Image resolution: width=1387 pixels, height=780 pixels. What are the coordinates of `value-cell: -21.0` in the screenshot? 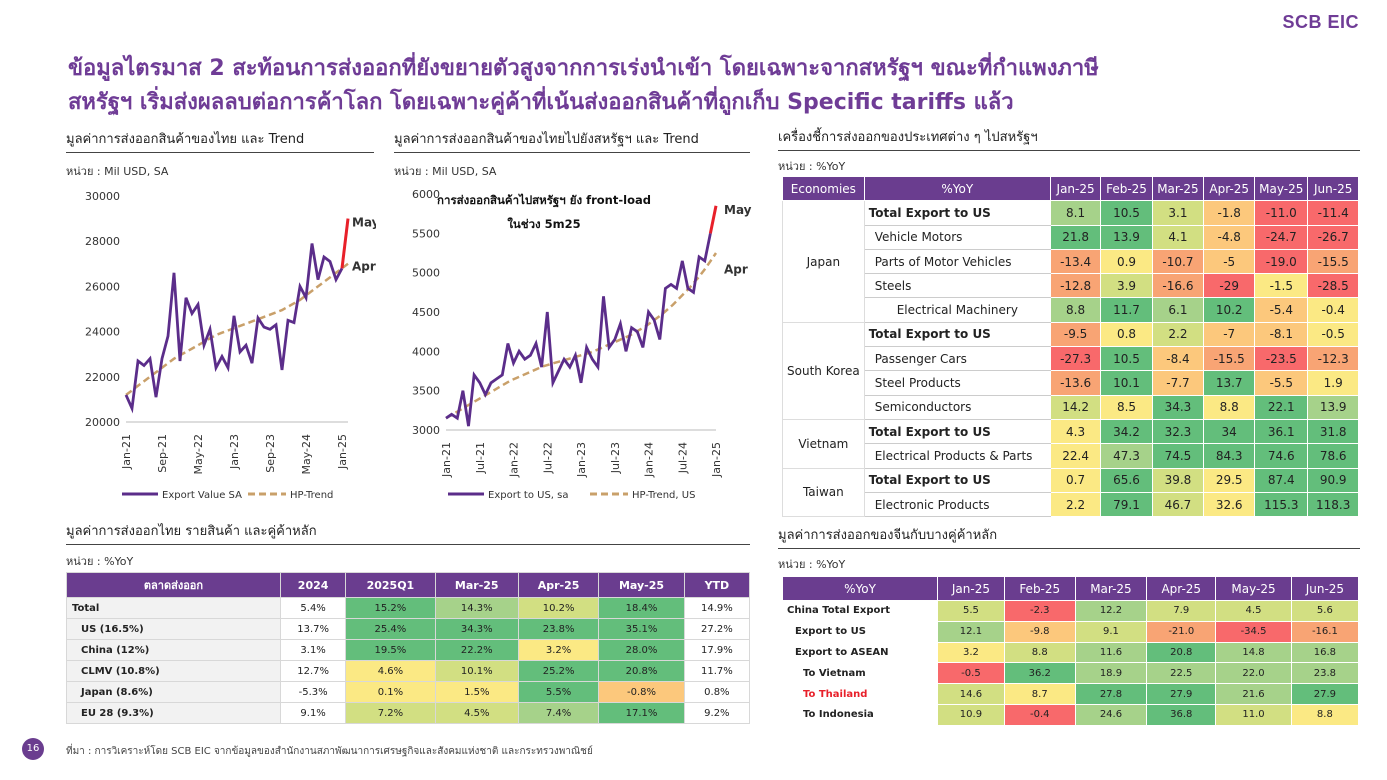 It's located at (1181, 631).